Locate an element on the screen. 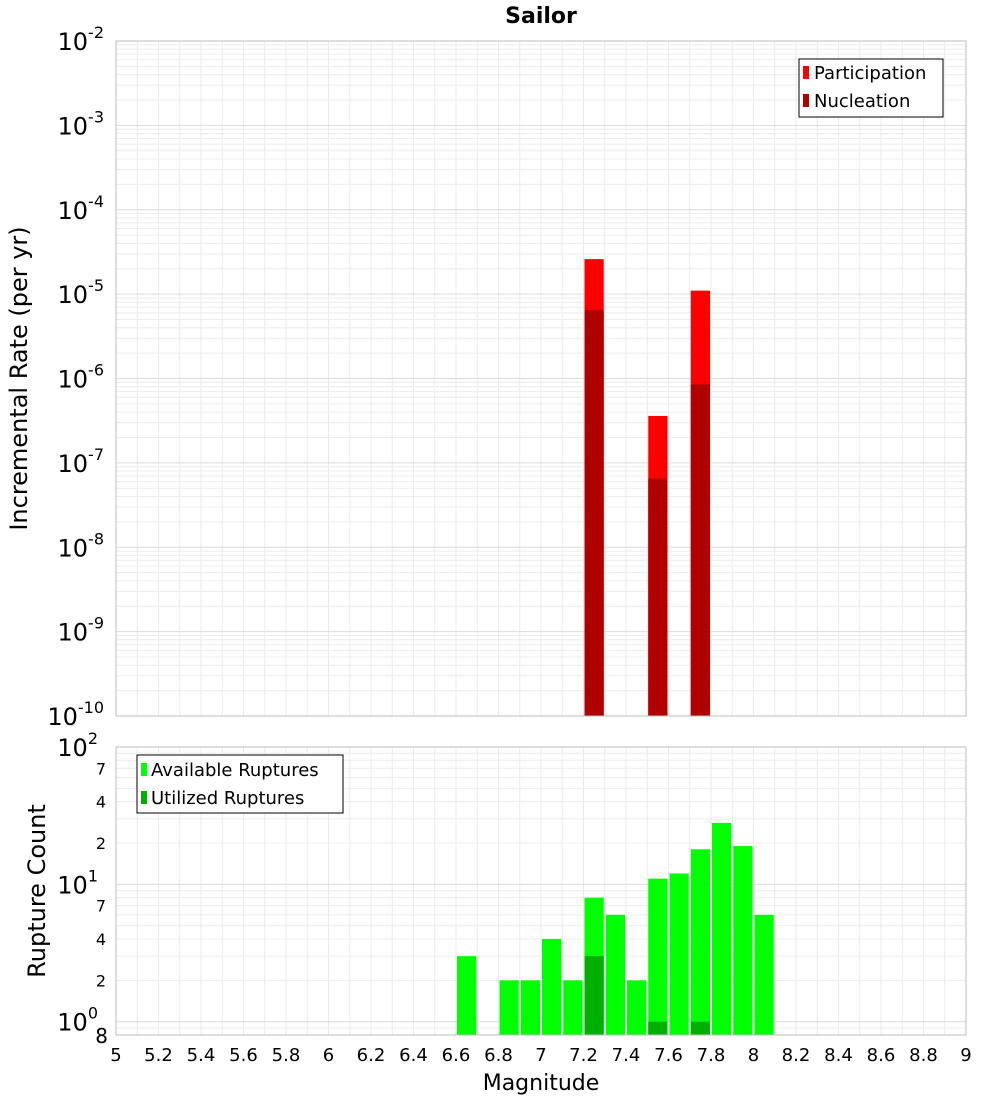  rate-y-tick-label: 10⁻⁵ is located at coordinates (81, 292).